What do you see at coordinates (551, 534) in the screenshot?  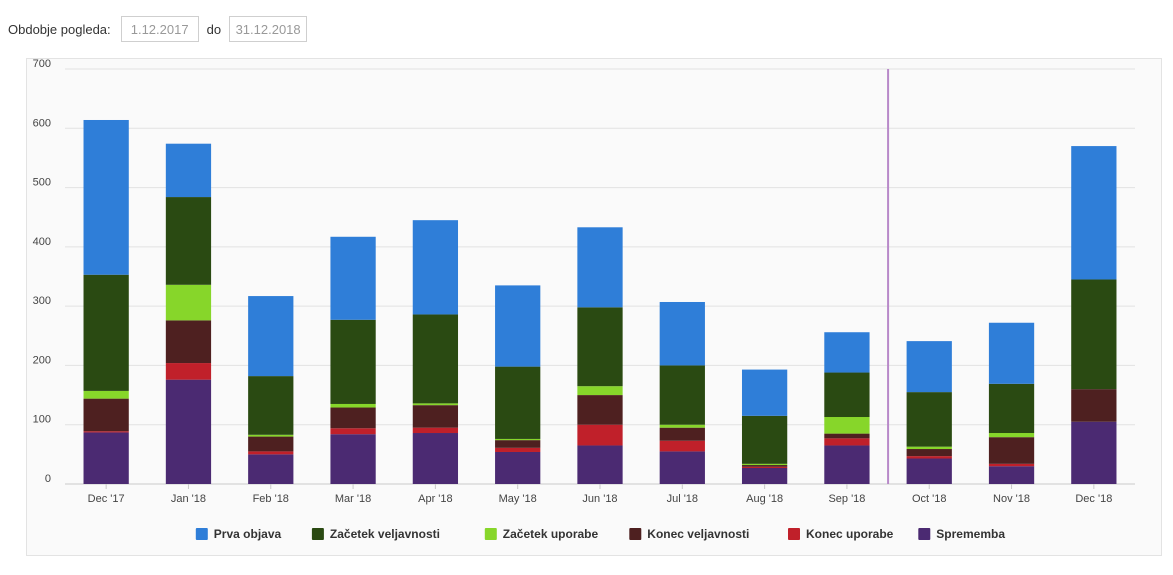 I see `legend-item-label: Začetek uporabe` at bounding box center [551, 534].